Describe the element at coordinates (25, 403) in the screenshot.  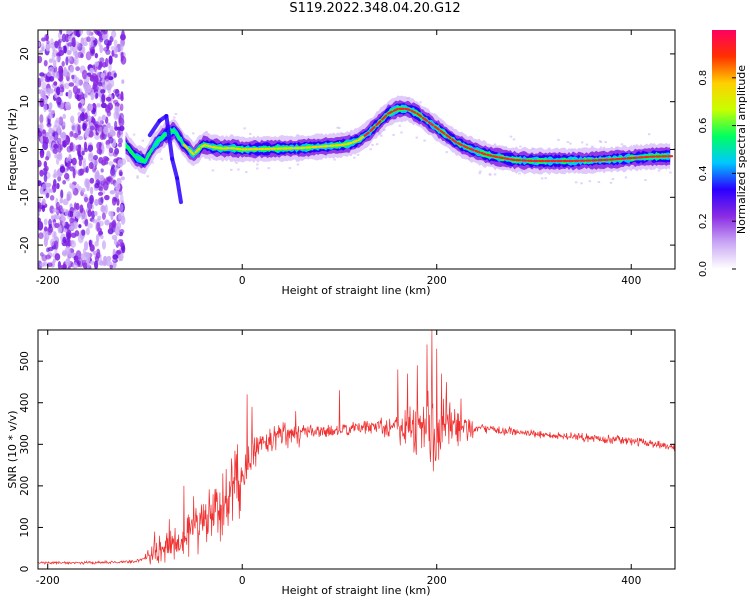
I see `bottom-y-tick-label: 400` at that location.